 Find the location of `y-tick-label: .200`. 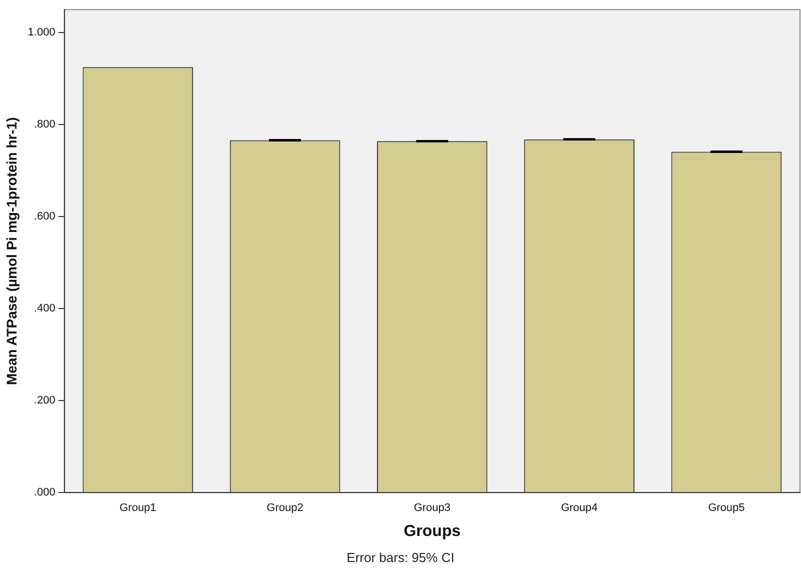

y-tick-label: .200 is located at coordinates (45, 400).